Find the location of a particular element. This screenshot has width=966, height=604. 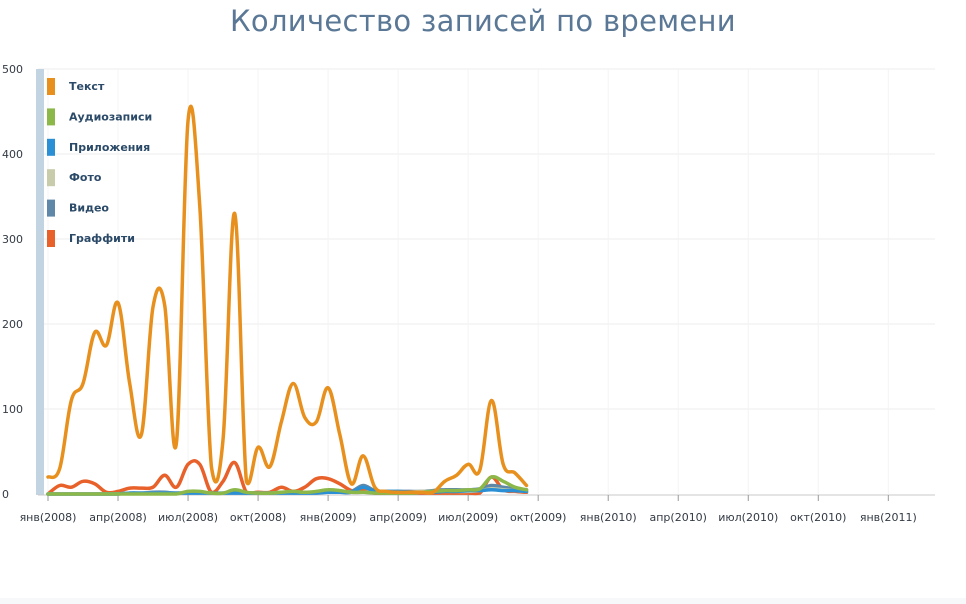

legend-label: Текст is located at coordinates (87, 86).